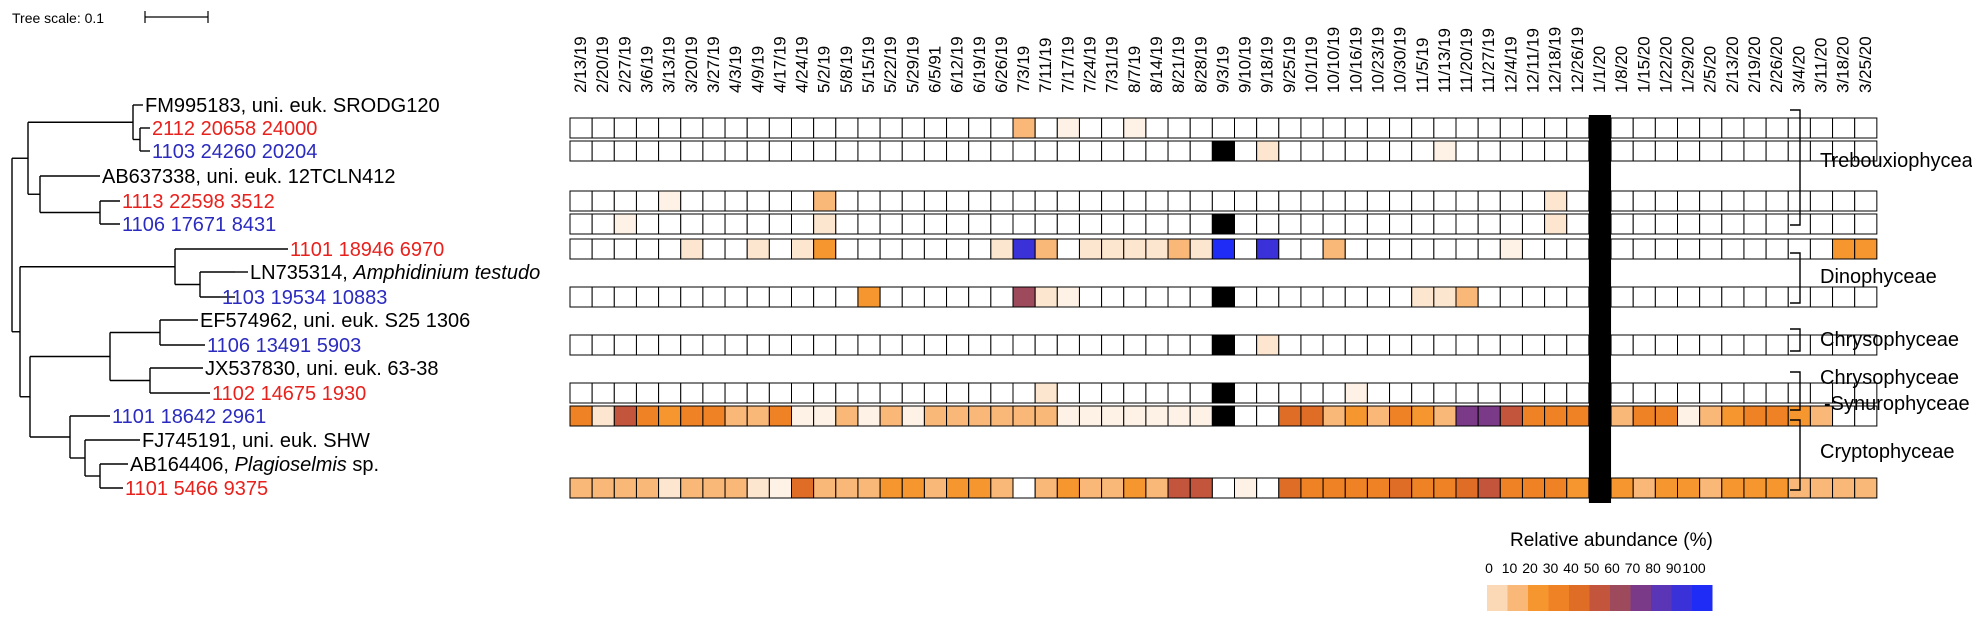  What do you see at coordinates (1897, 404) in the screenshot?
I see `class-label-line2: -Synurophyceae` at bounding box center [1897, 404].